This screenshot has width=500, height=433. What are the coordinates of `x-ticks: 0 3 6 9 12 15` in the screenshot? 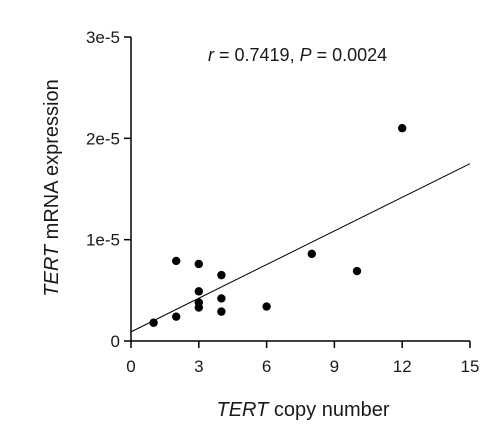 It's located at (302, 358).